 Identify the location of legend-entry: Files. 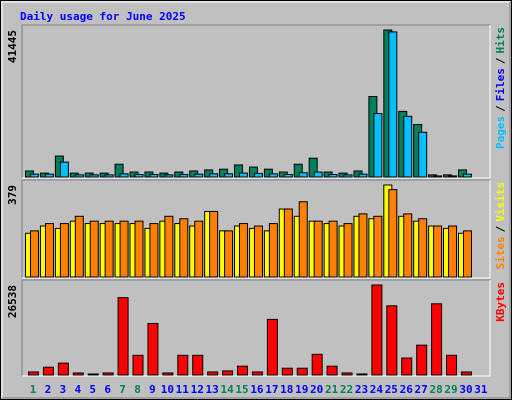
(500, 84).